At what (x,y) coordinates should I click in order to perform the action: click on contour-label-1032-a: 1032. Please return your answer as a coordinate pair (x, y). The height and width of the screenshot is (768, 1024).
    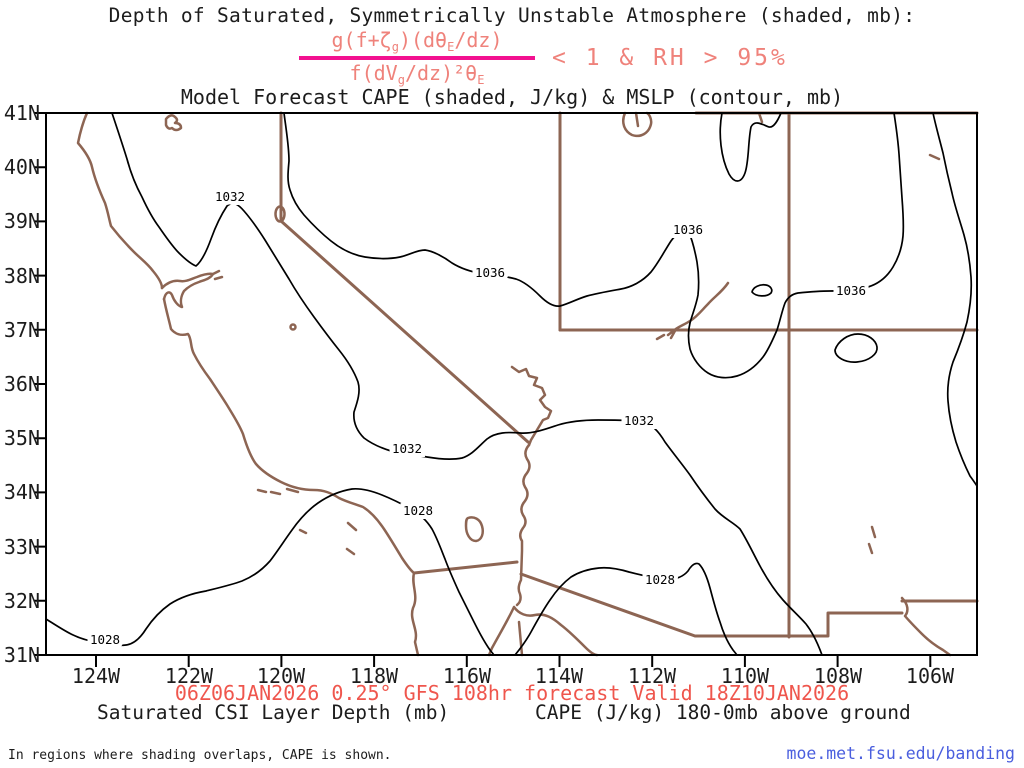
    Looking at the image, I should click on (230, 196).